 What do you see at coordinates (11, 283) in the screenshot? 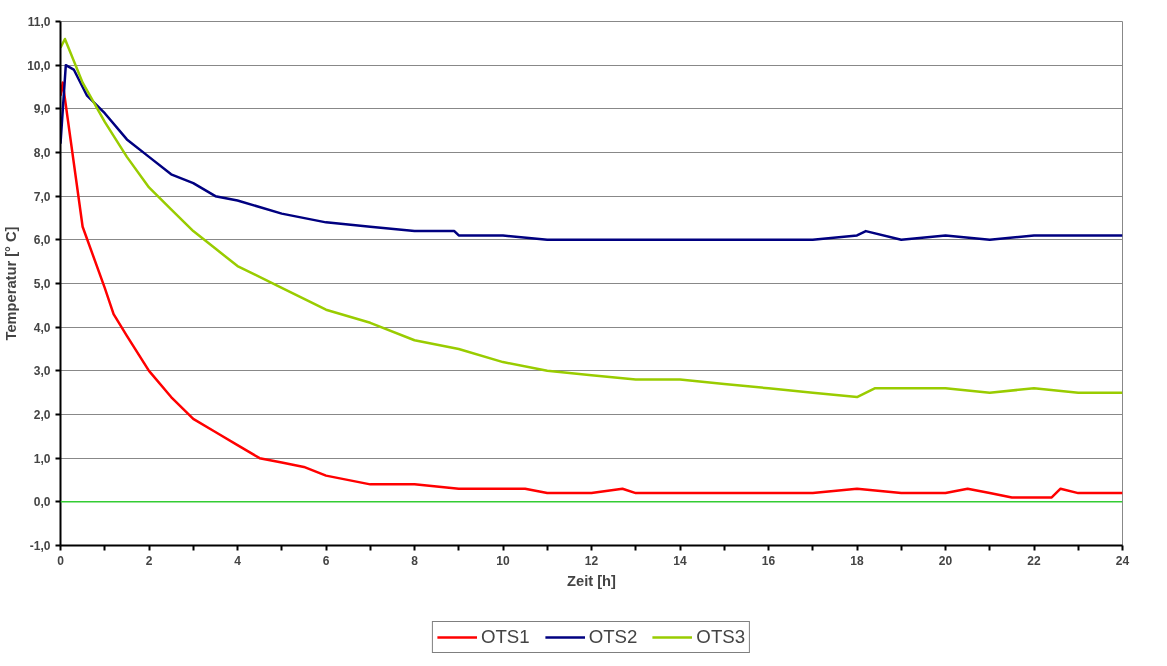
I see `y-axis-title: Temperatur [° C]` at bounding box center [11, 283].